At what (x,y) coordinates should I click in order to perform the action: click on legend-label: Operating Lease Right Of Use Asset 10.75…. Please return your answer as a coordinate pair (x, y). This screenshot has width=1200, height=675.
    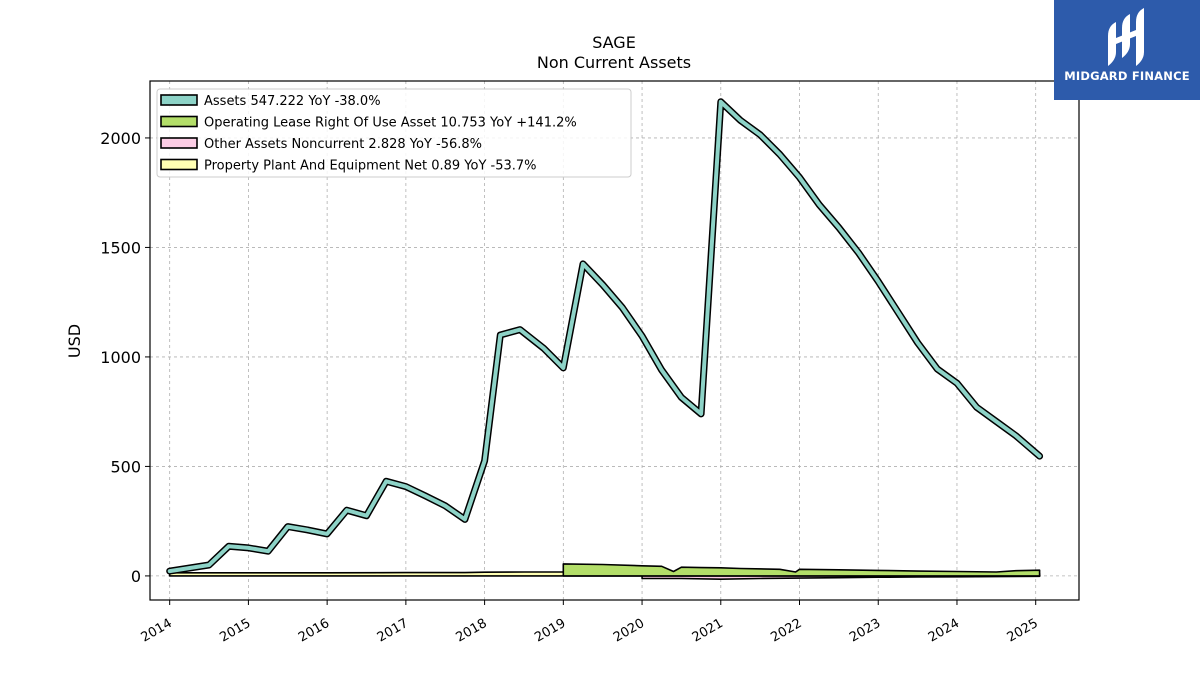
    Looking at the image, I should click on (390, 123).